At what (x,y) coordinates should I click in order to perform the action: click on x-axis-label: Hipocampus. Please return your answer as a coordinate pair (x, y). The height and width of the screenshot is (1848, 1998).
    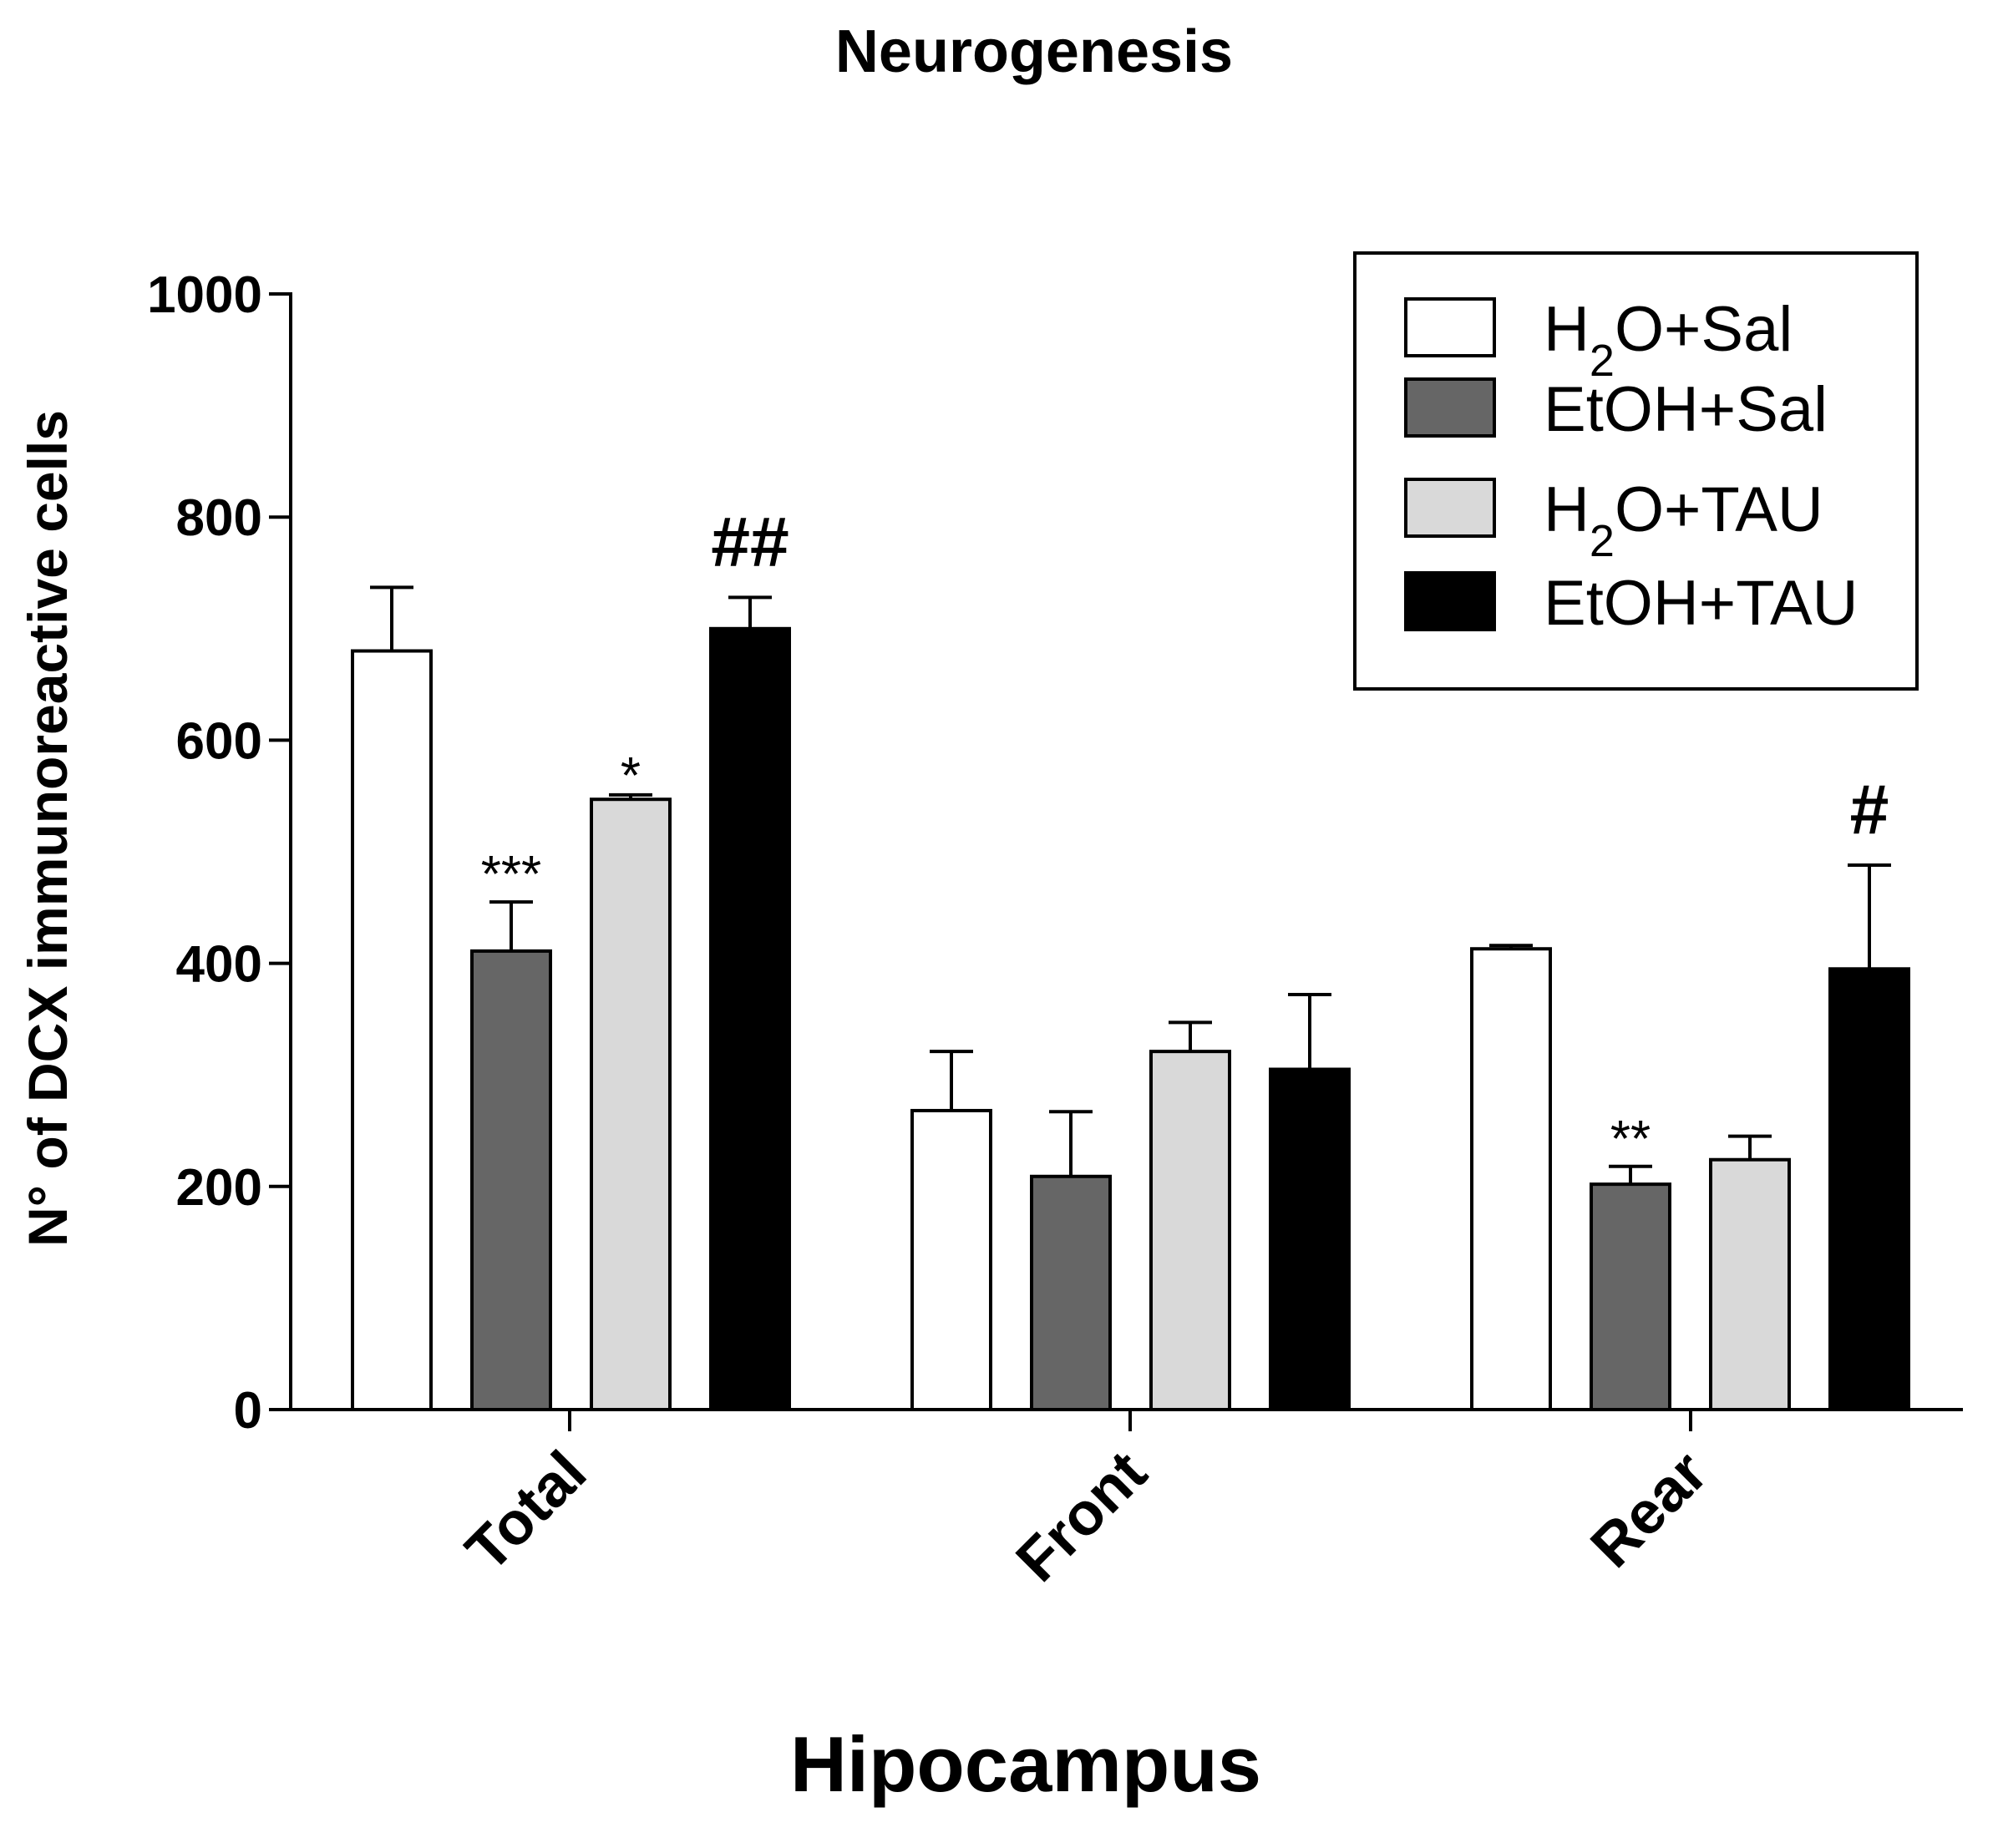
    Looking at the image, I should click on (1026, 1764).